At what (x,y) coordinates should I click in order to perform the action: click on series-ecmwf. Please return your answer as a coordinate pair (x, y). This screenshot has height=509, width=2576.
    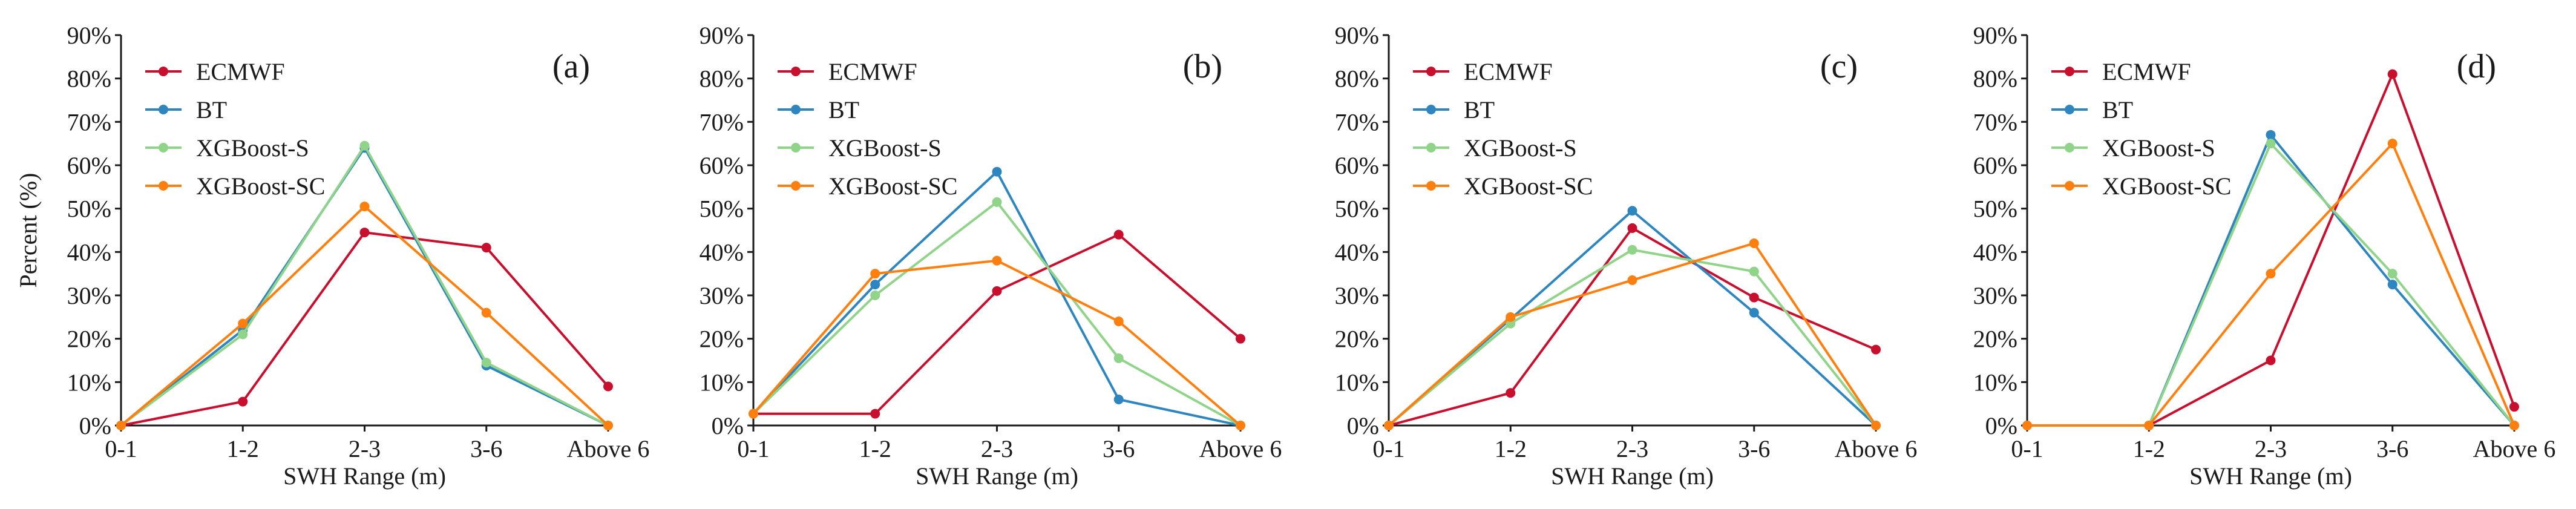
    Looking at the image, I should click on (2270, 250).